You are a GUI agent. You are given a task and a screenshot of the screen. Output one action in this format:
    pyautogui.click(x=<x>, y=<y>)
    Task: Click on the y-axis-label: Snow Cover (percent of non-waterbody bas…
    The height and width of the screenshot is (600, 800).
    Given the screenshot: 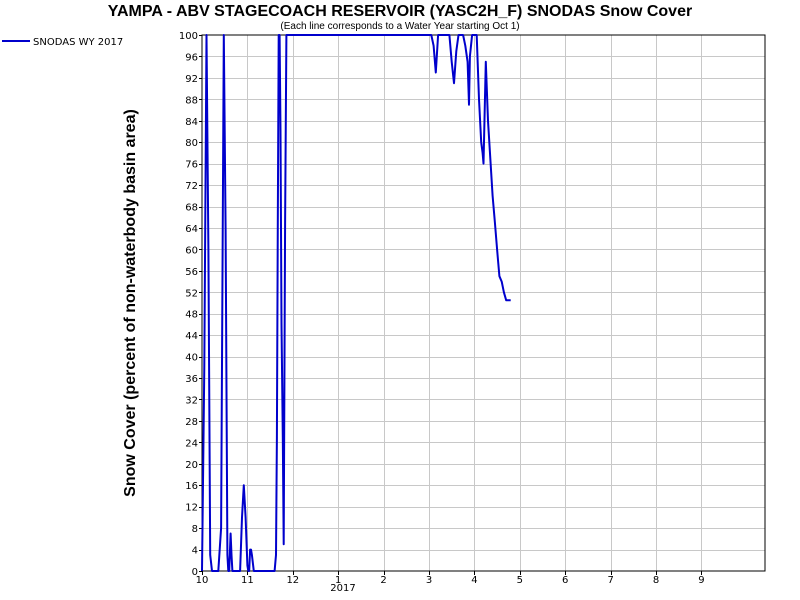 What is the action you would take?
    pyautogui.click(x=130, y=303)
    